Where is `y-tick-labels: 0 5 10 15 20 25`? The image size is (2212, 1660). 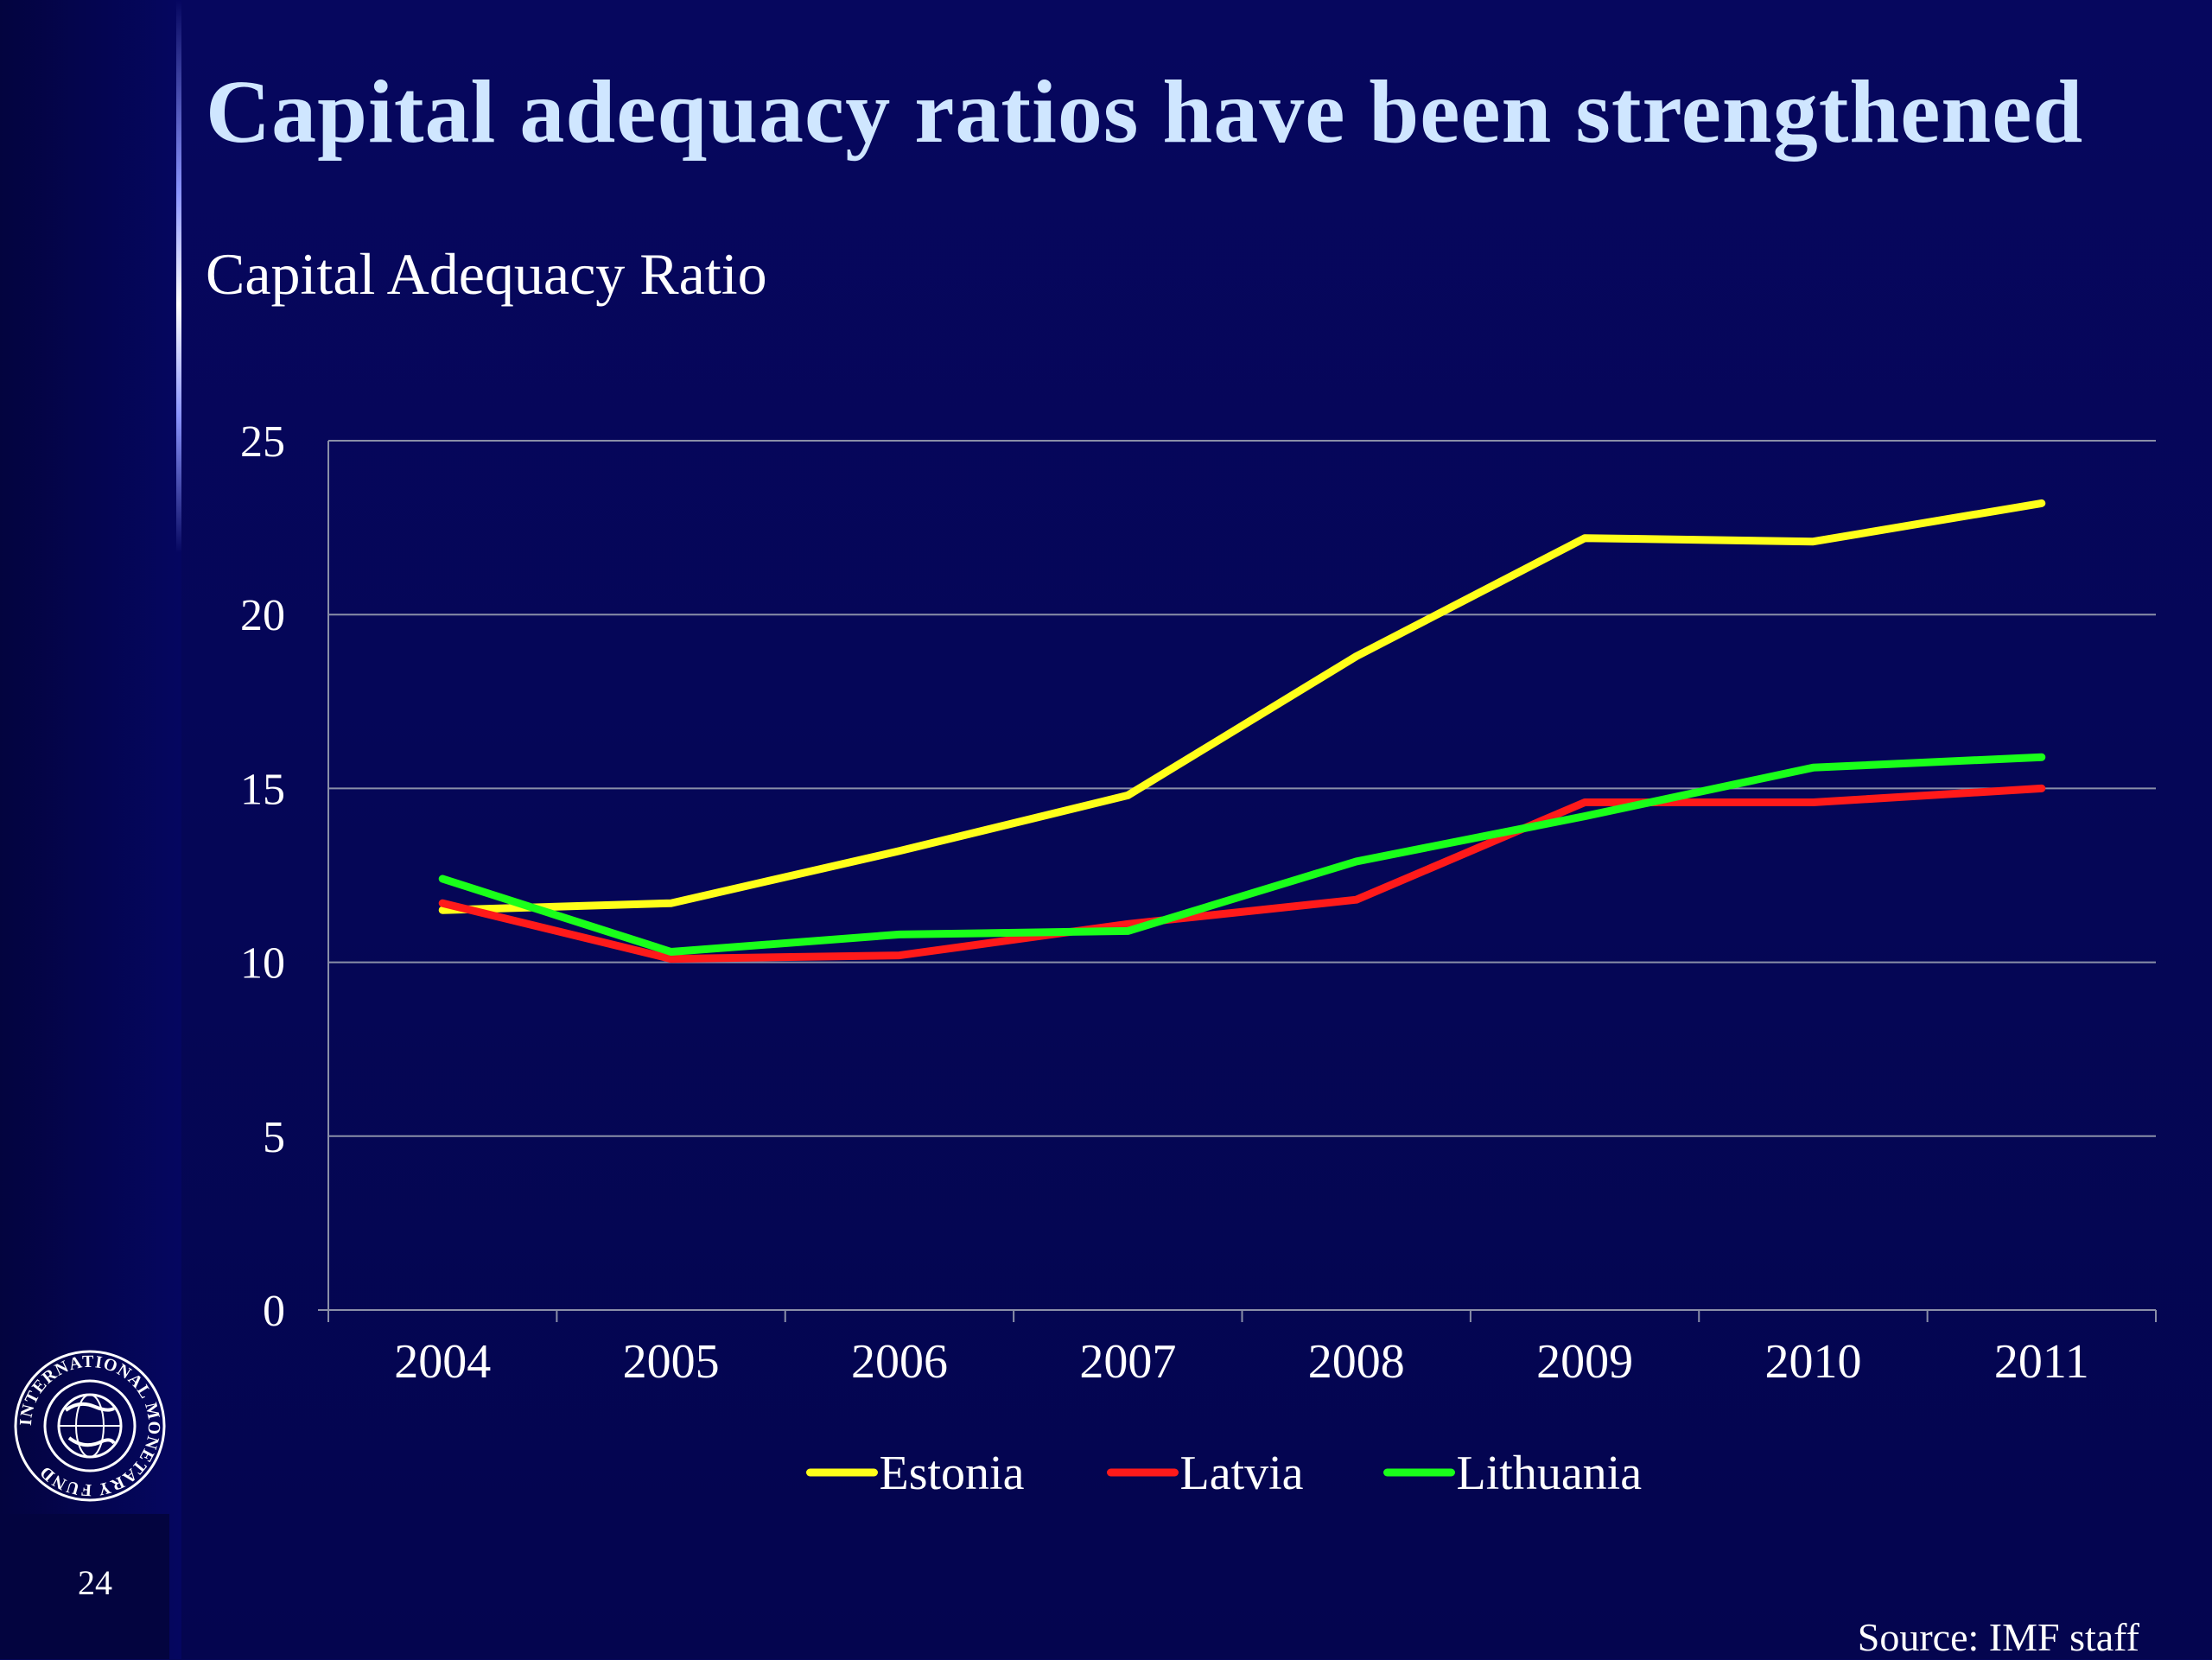 y-tick-labels: 0 5 10 15 20 25 is located at coordinates (262, 876).